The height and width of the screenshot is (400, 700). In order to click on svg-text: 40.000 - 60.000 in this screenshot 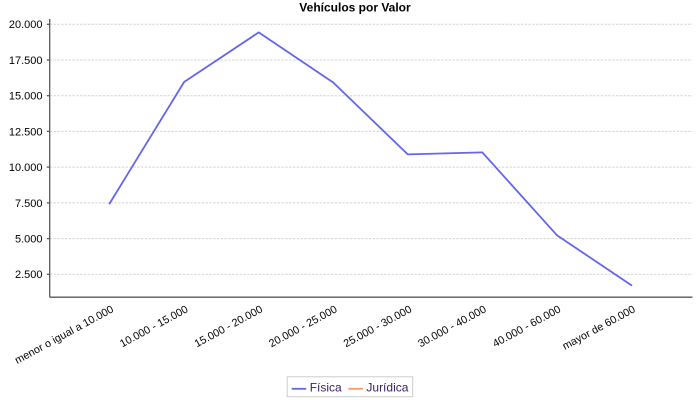, I will do `click(527, 326)`.